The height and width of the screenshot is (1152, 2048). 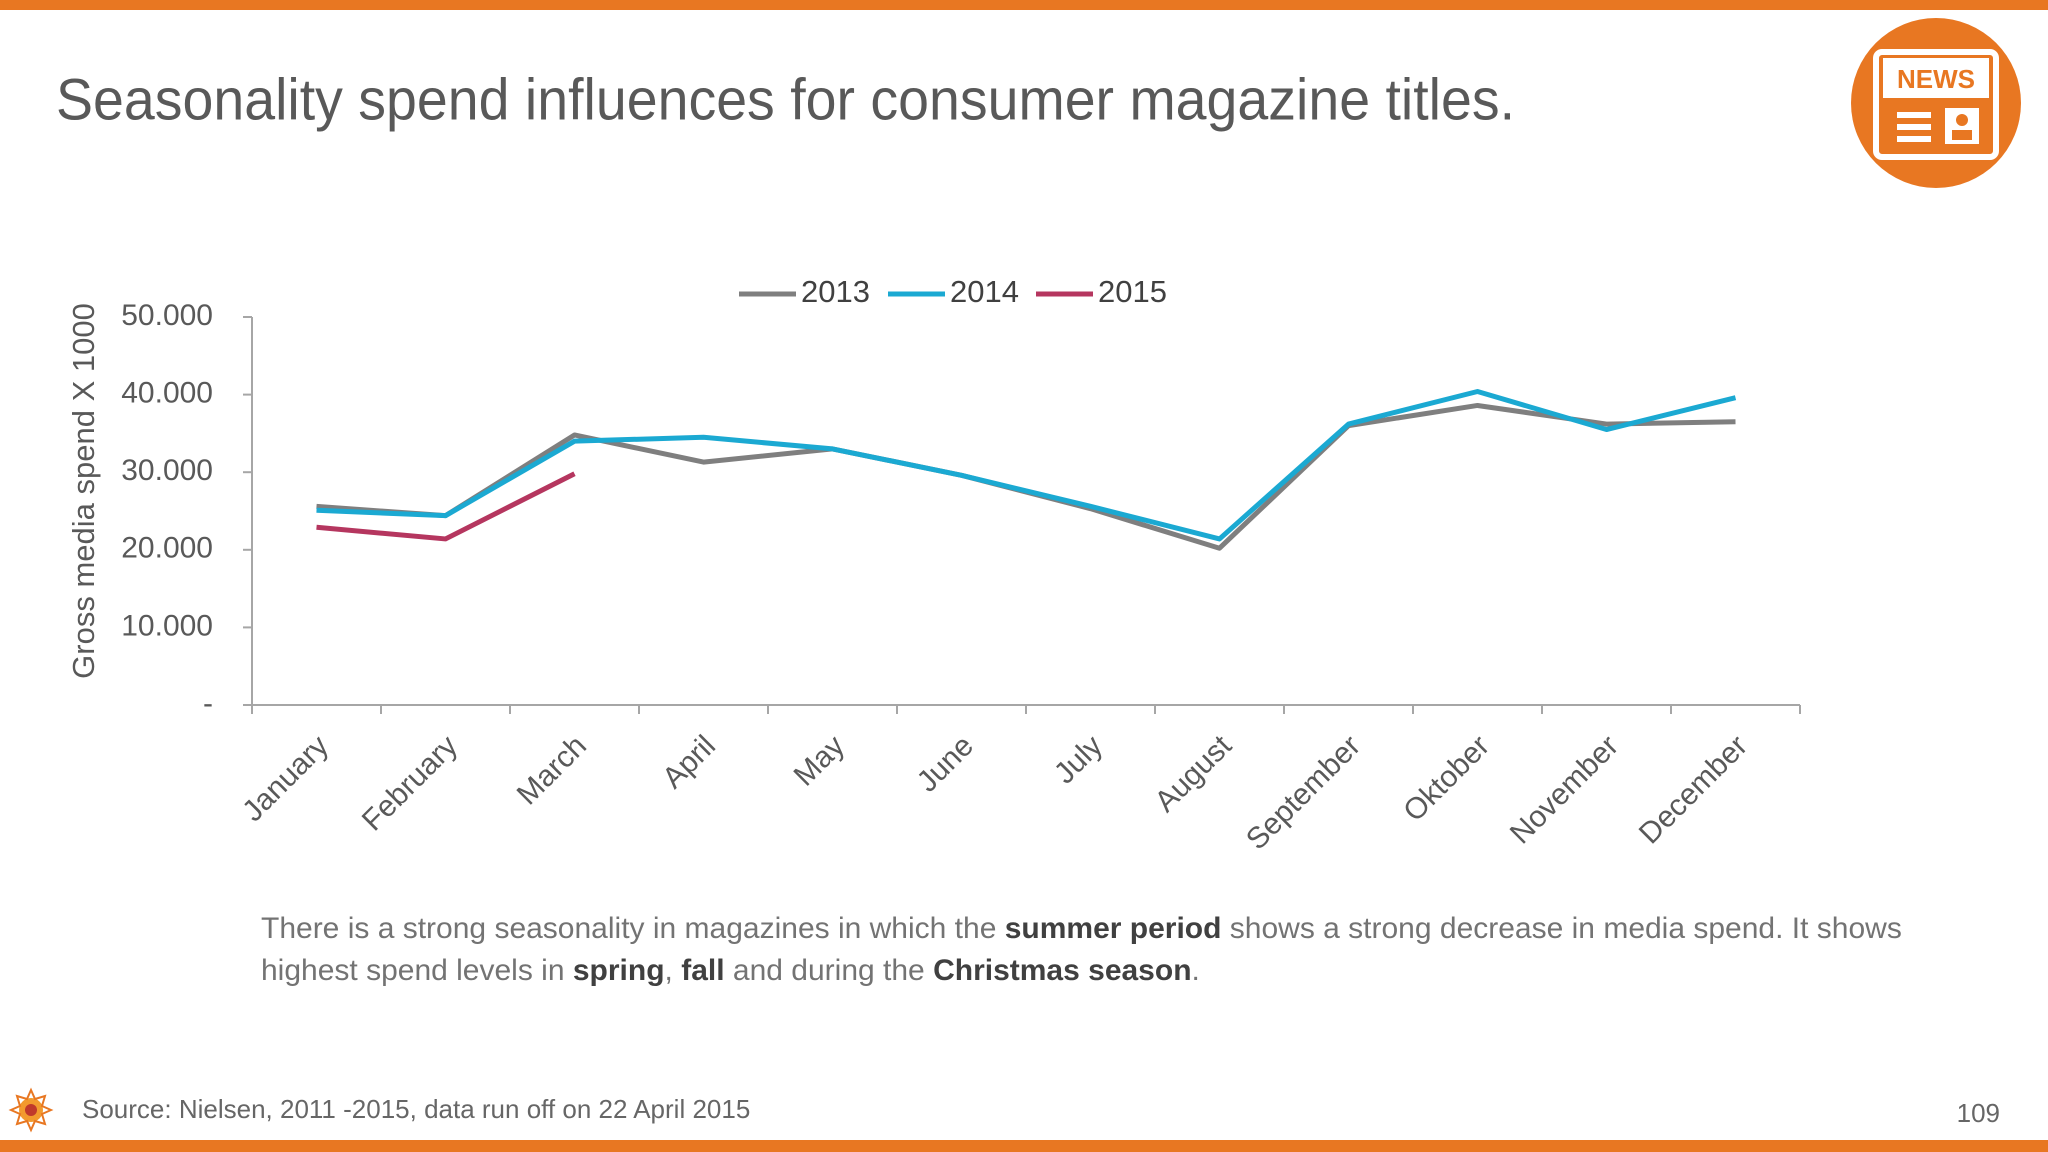 I want to click on y-tick-label: 20.000, so click(x=167, y=548).